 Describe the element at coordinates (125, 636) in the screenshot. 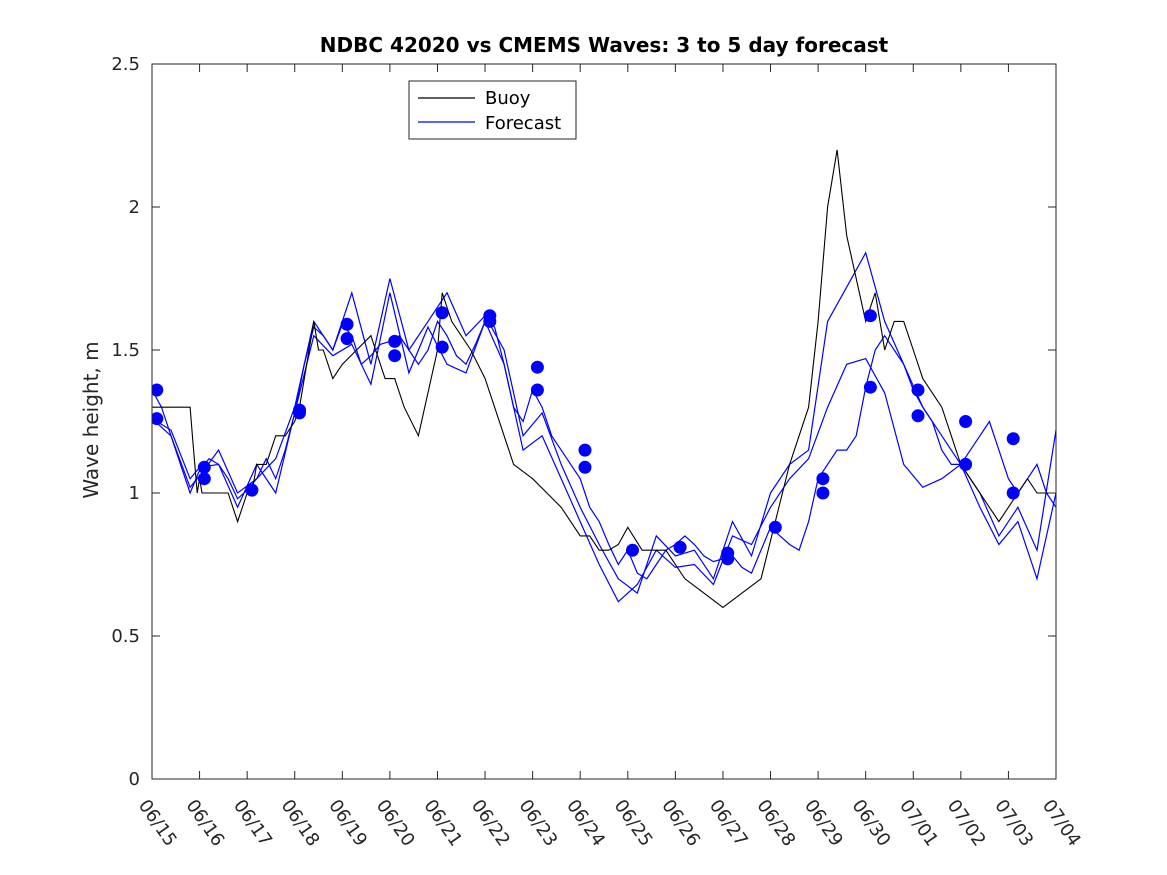

I see `y-tick-label: 0.5` at that location.